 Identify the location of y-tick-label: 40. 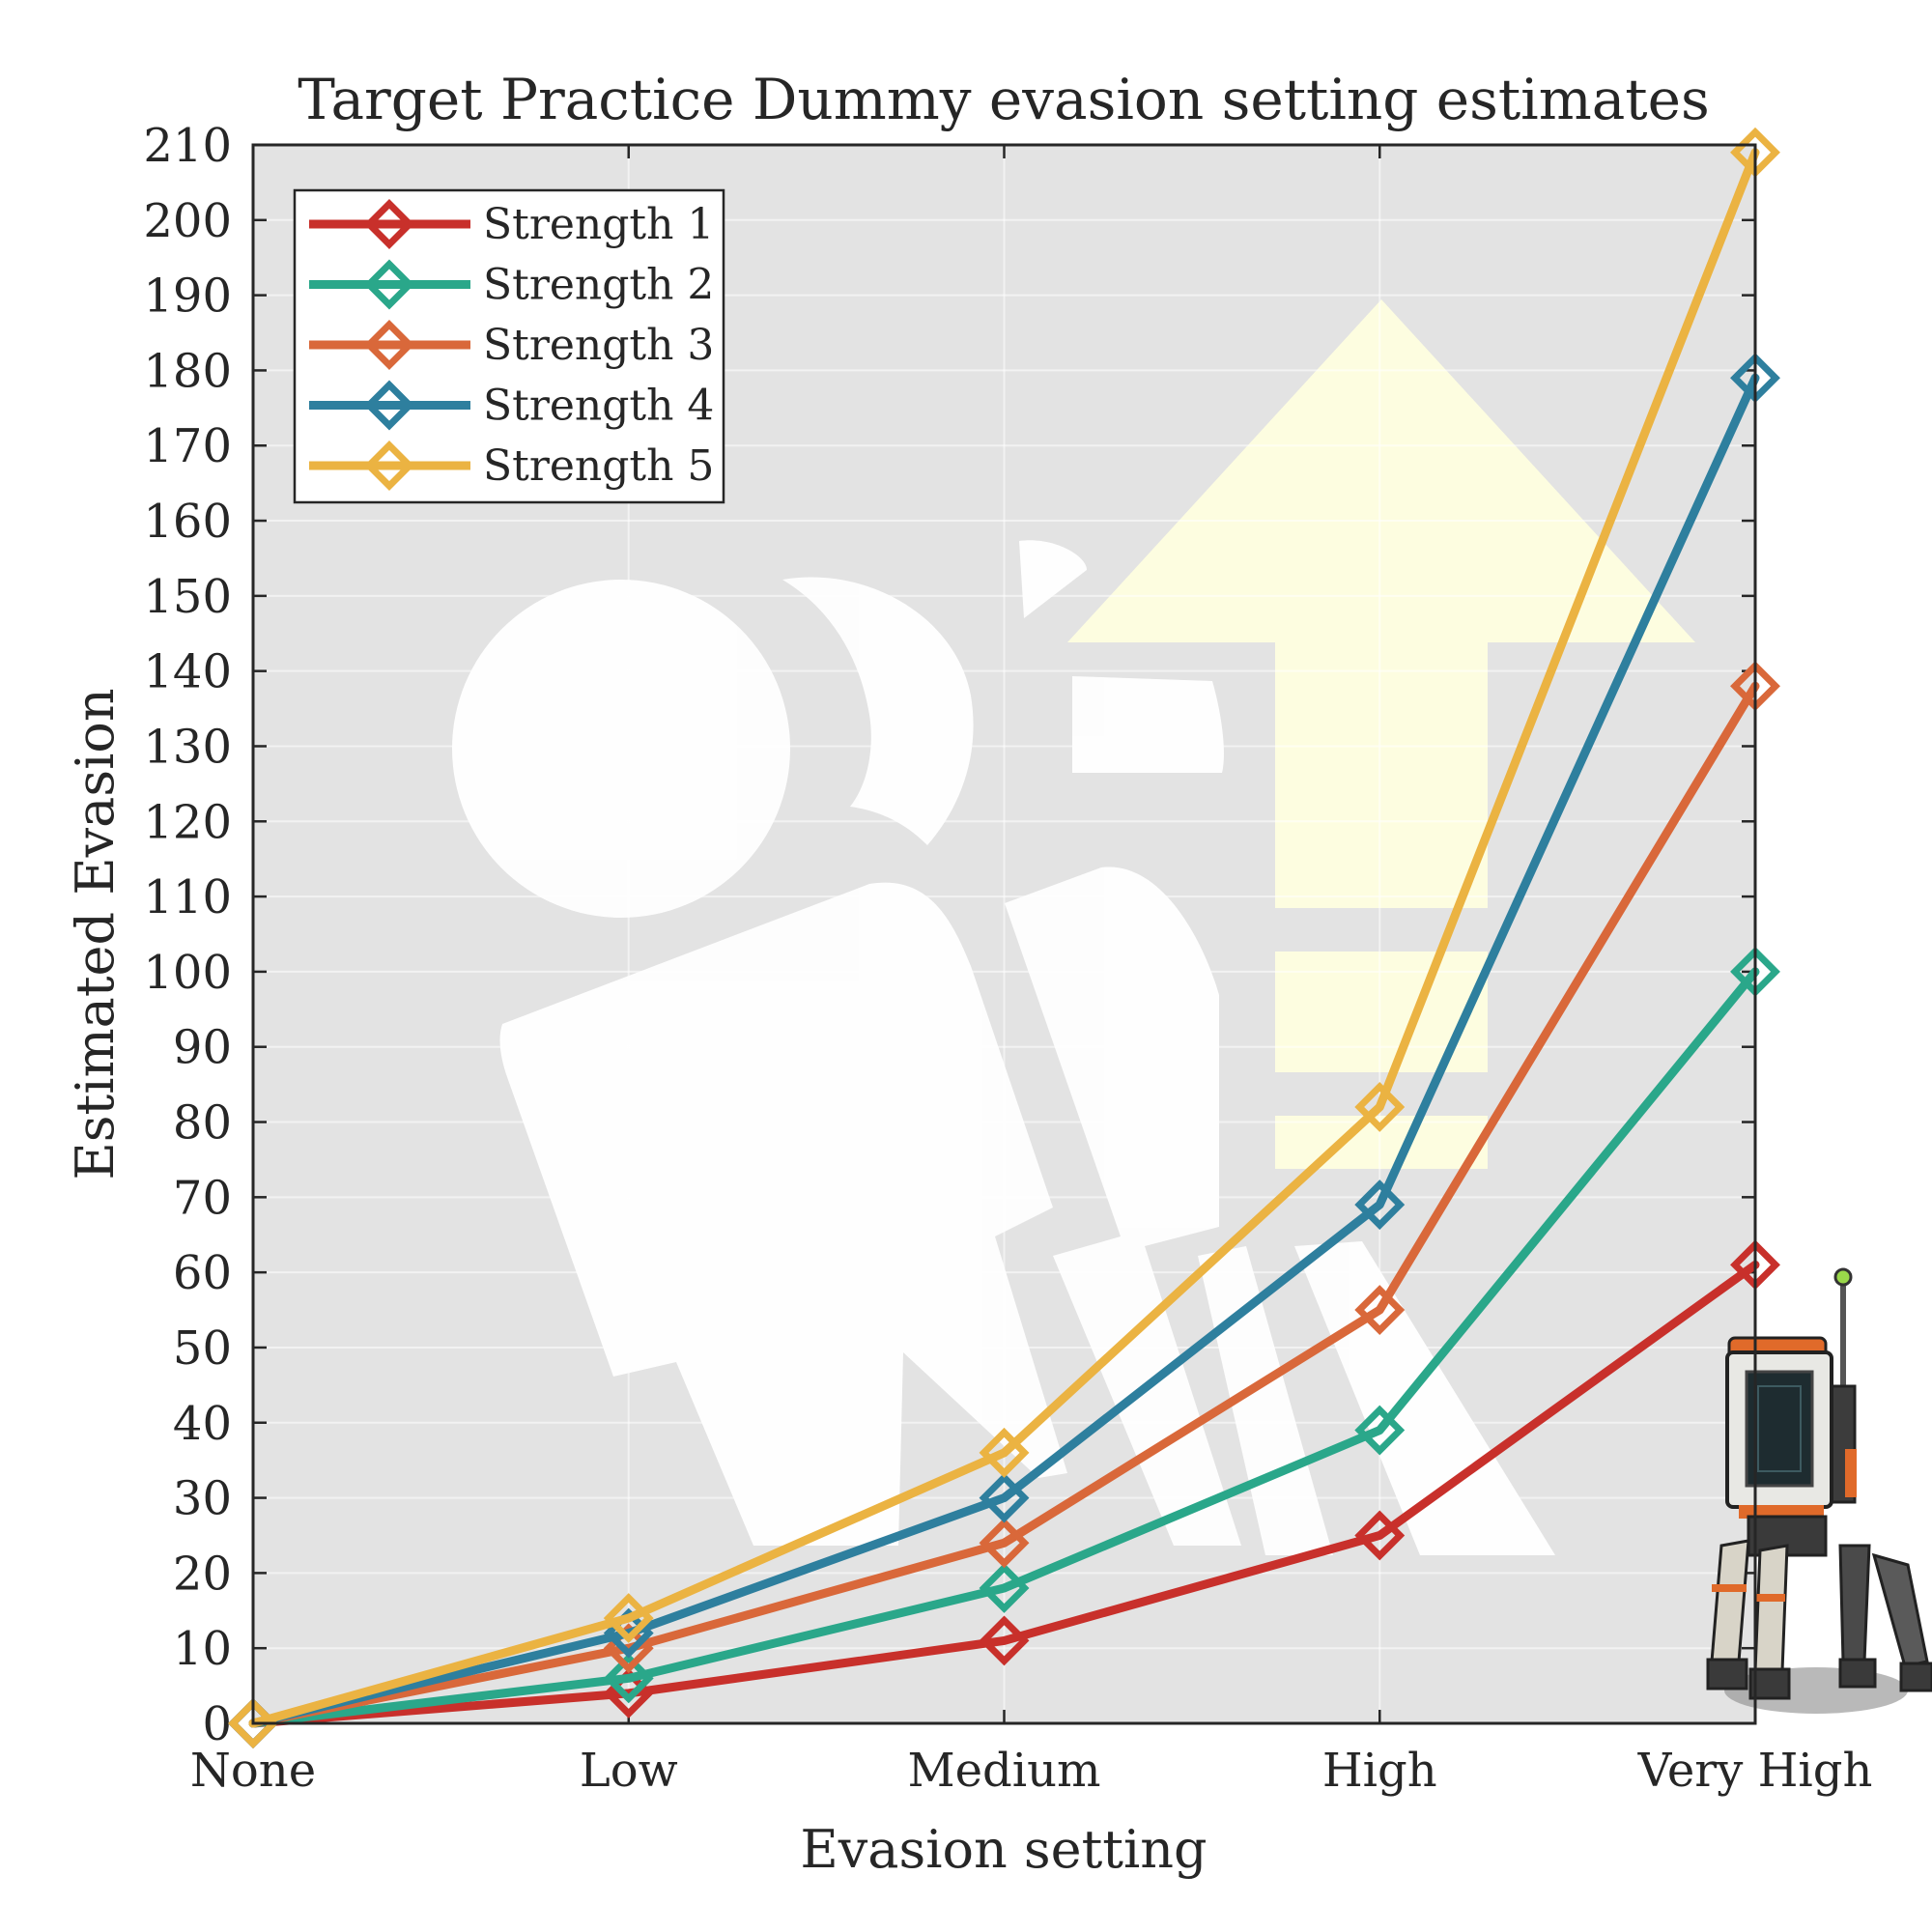
(202, 1424).